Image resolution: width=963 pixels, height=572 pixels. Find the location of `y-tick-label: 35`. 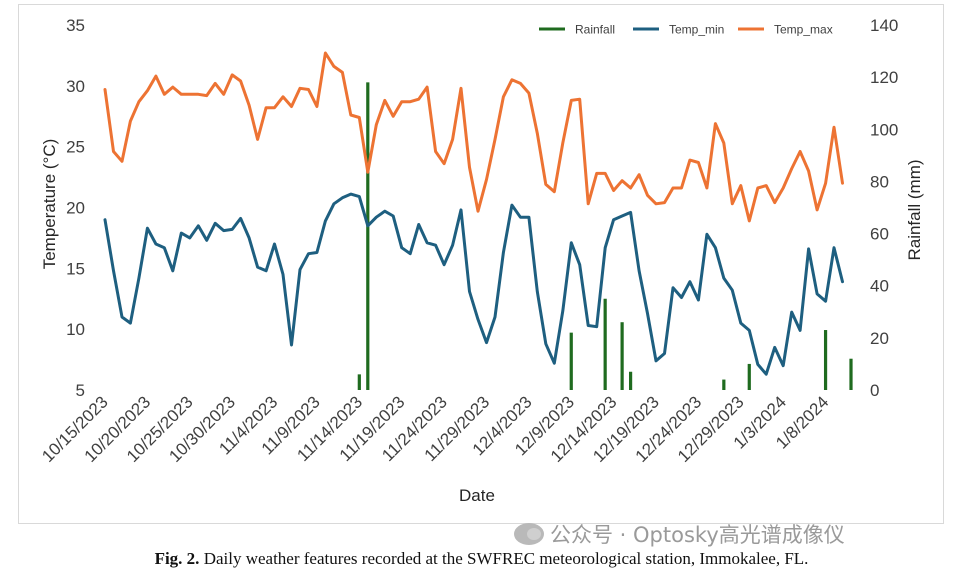

y-tick-label: 35 is located at coordinates (75, 25).